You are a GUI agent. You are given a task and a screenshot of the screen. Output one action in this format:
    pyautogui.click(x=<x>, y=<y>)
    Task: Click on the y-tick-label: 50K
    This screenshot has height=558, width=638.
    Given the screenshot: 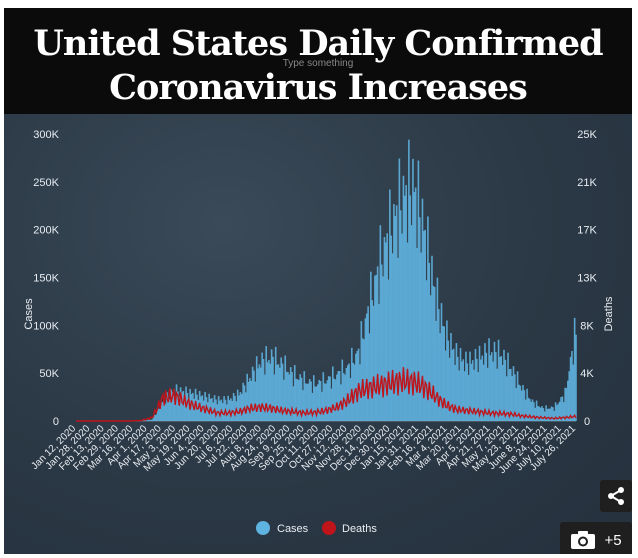 What is the action you would take?
    pyautogui.click(x=49, y=374)
    